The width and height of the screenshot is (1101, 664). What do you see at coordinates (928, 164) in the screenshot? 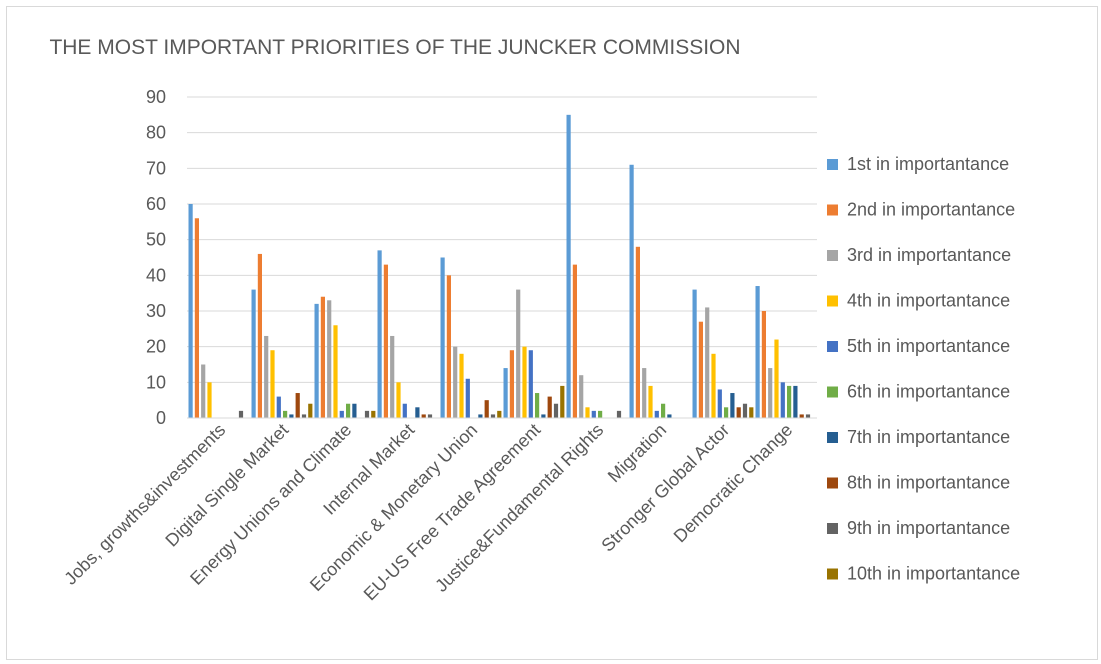
I see `legend-label: 1st in importantance` at bounding box center [928, 164].